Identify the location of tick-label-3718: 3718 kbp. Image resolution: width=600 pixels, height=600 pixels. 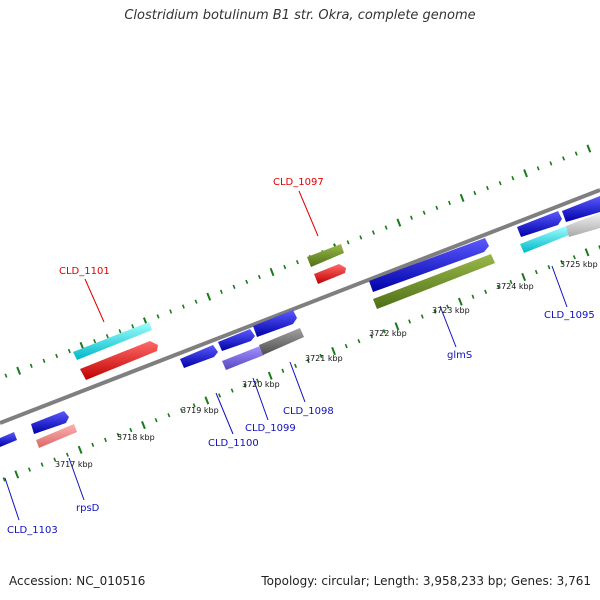
(136, 437).